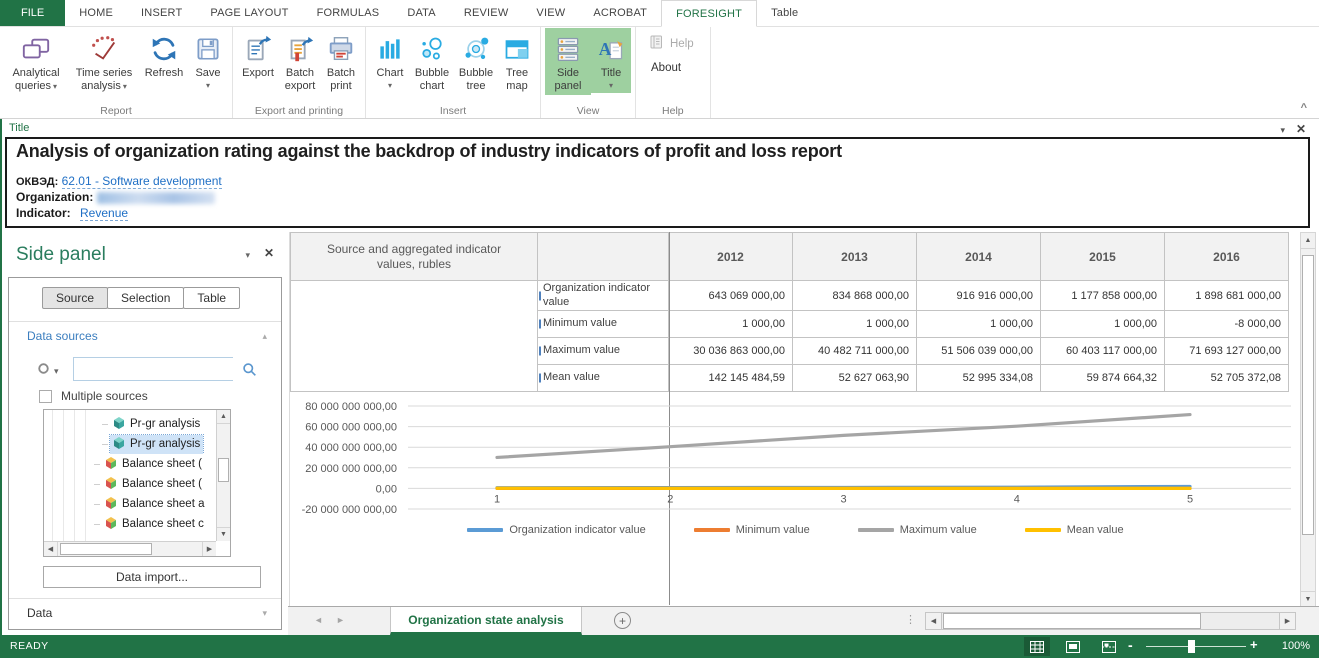 This screenshot has height=658, width=1319. What do you see at coordinates (671, 43) in the screenshot?
I see `help-button: Help` at bounding box center [671, 43].